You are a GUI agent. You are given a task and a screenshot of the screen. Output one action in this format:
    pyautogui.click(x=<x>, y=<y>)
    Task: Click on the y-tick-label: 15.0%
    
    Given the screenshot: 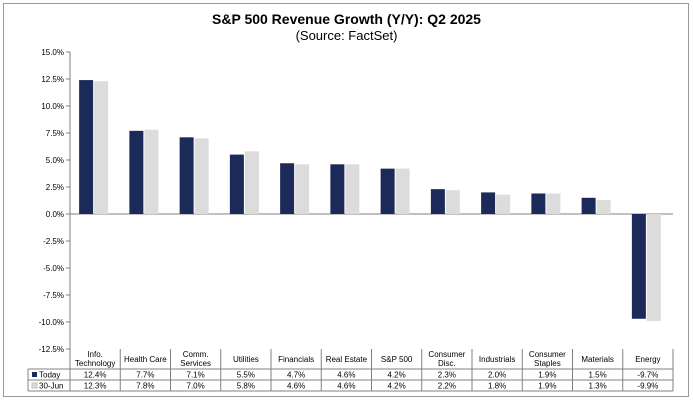 What is the action you would take?
    pyautogui.click(x=52, y=52)
    